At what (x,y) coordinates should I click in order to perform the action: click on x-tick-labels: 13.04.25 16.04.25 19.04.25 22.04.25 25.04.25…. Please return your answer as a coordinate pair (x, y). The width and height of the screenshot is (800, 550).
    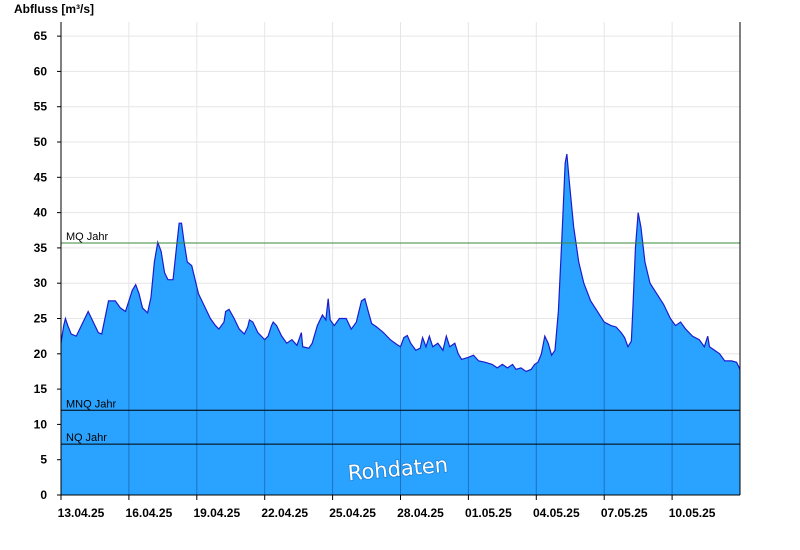
    Looking at the image, I should click on (387, 507).